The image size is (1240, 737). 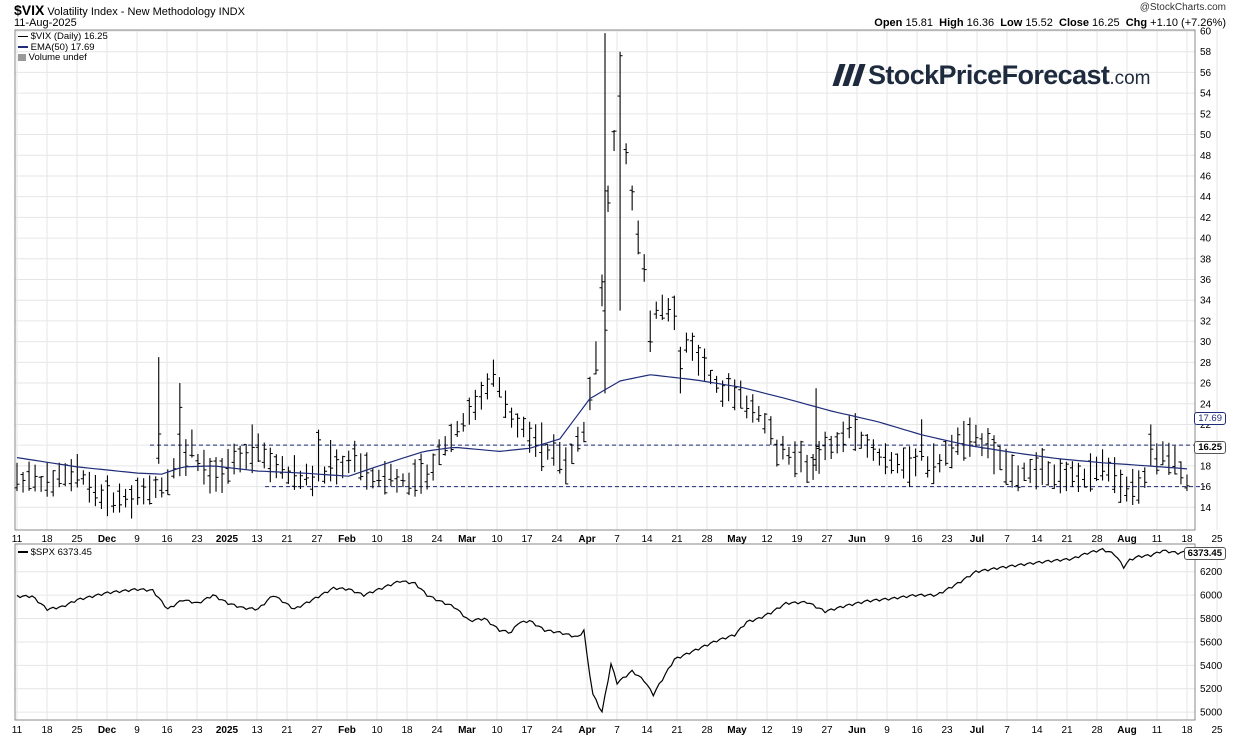 I want to click on vix-y-tick-46: 46, so click(x=1206, y=176).